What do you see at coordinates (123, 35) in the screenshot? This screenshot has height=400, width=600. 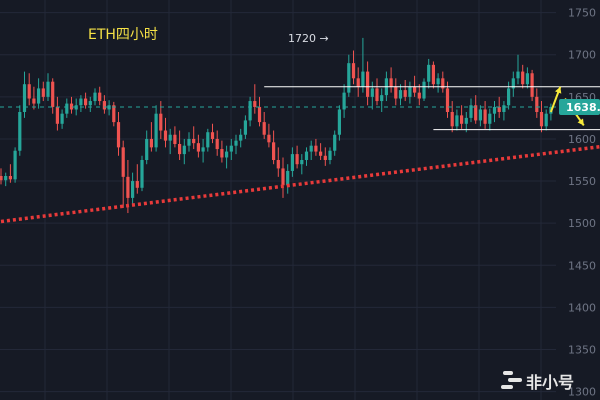 I see `chart-title: ETH四小时` at bounding box center [123, 35].